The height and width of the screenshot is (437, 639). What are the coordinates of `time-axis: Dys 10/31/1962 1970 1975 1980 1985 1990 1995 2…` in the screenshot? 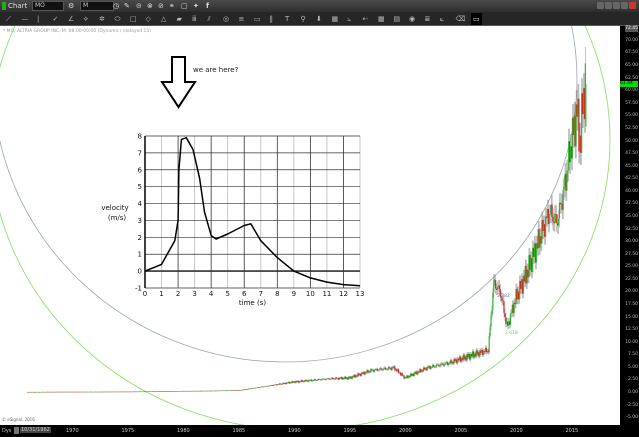 It's located at (319, 431).